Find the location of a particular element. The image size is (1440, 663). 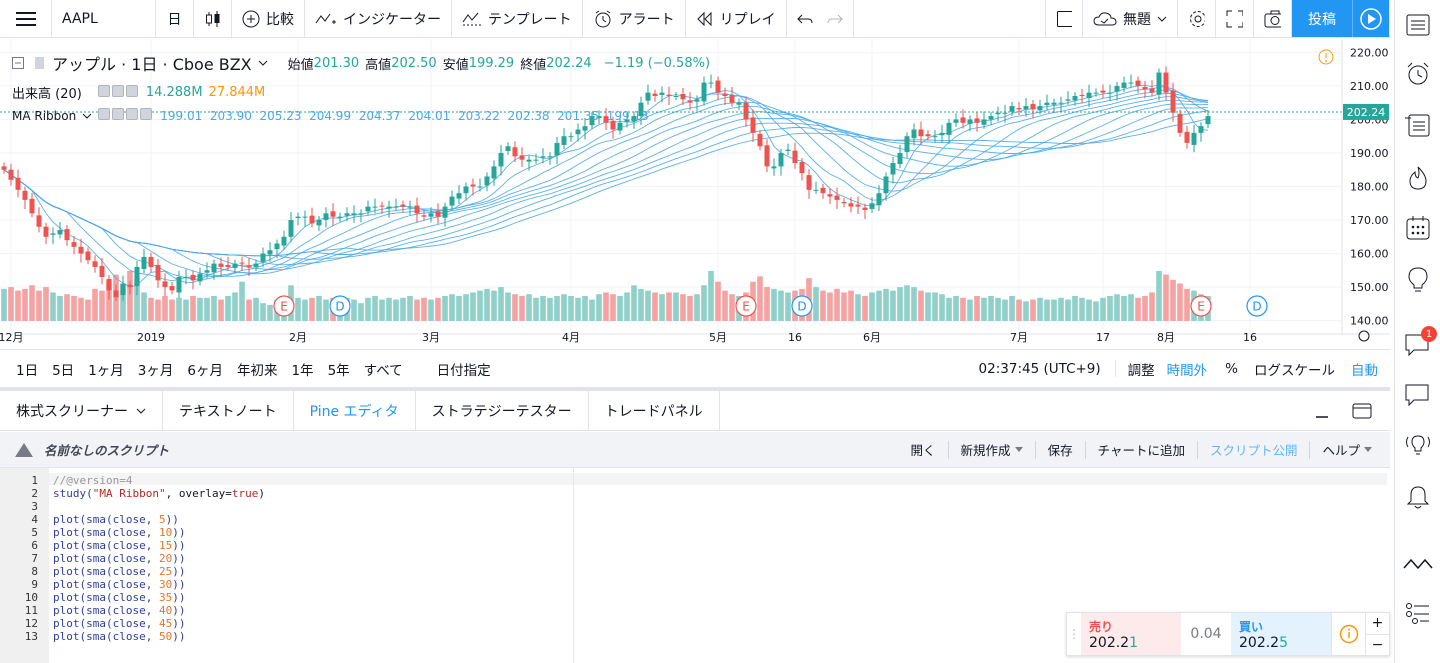

collapse-button is located at coordinates (1418, 563).